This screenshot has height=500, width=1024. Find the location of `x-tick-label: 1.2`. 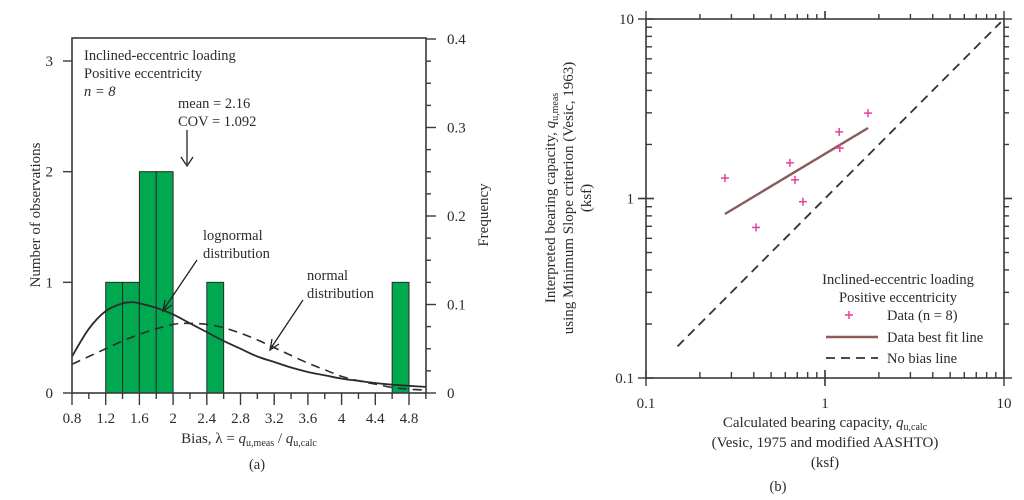

x-tick-label: 1.2 is located at coordinates (105, 419).